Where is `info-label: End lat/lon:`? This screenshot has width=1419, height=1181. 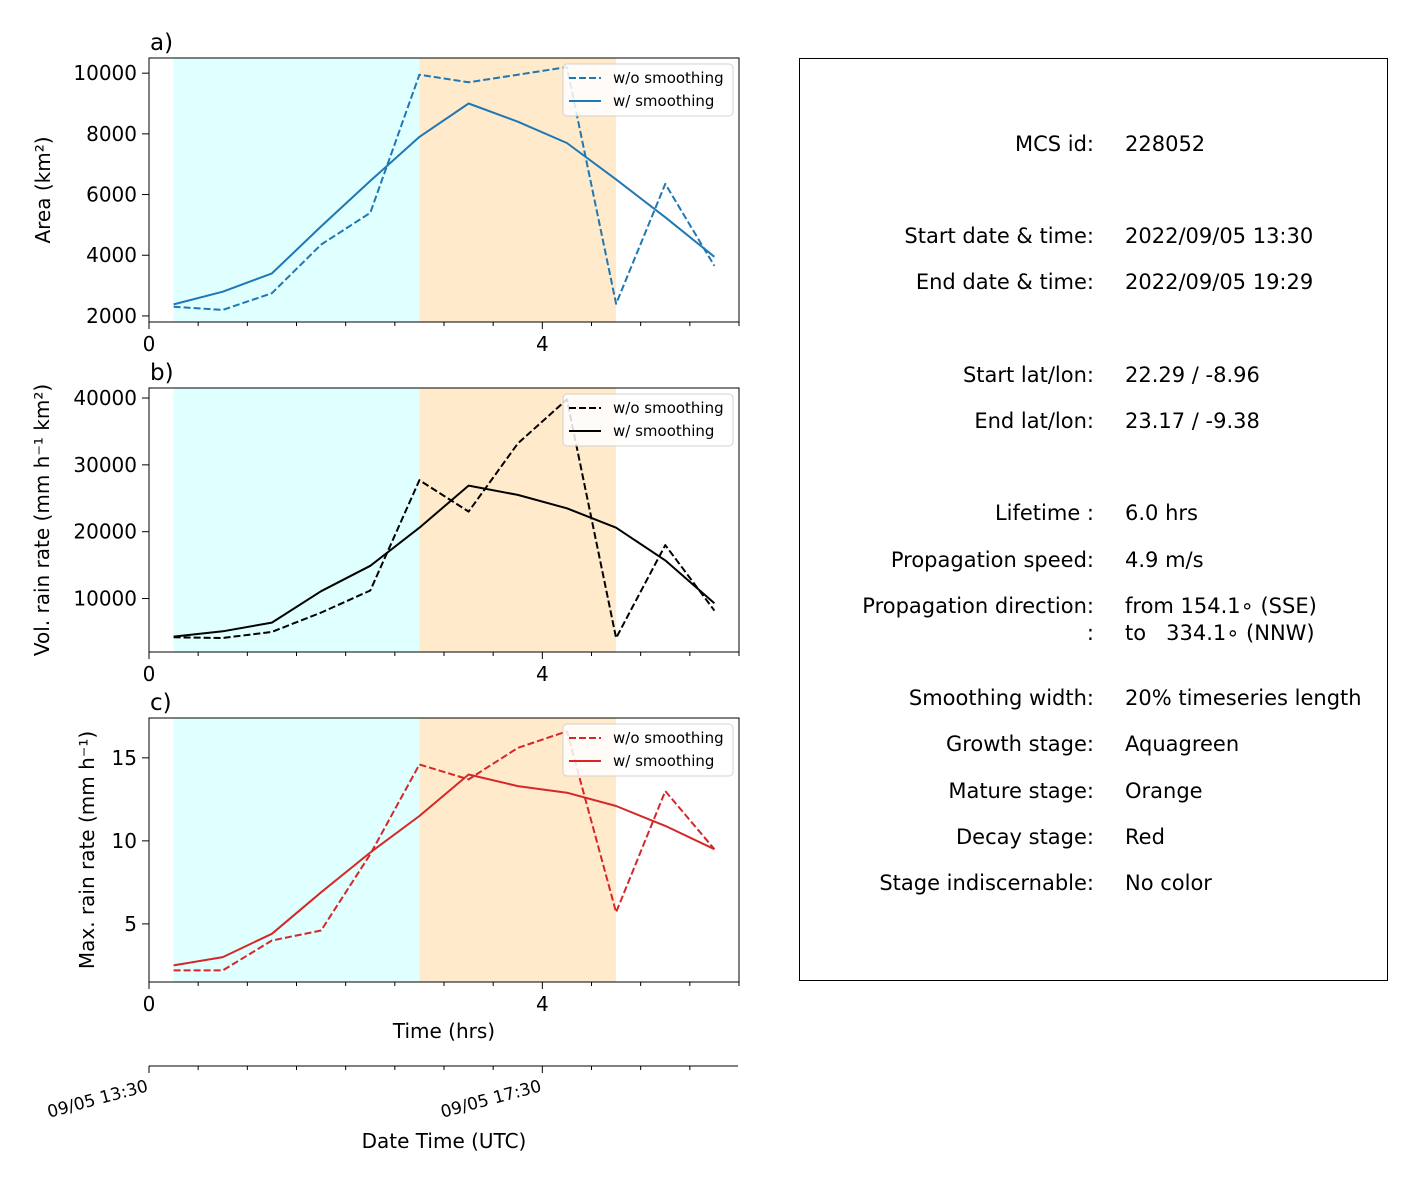 info-label: End lat/lon: is located at coordinates (1034, 421).